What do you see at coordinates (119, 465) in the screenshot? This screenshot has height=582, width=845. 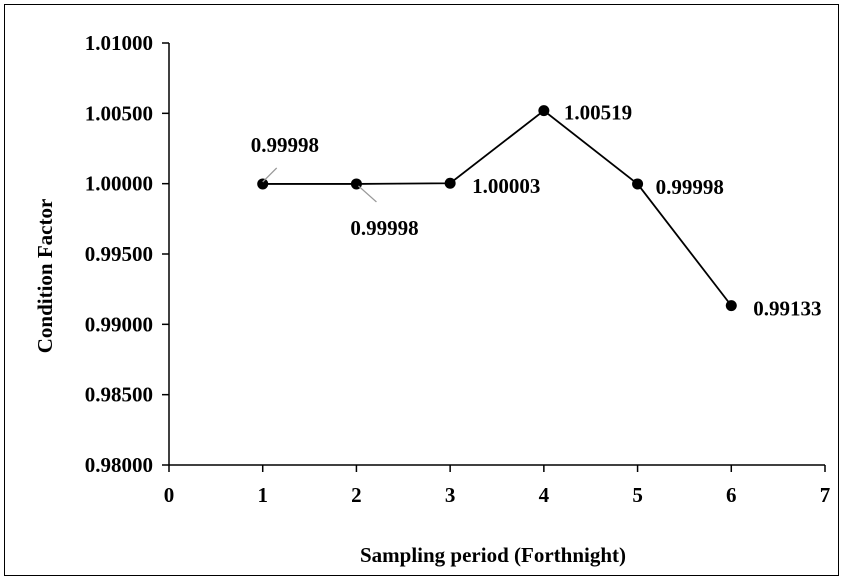 I see `y-tick-label: 0.98000` at bounding box center [119, 465].